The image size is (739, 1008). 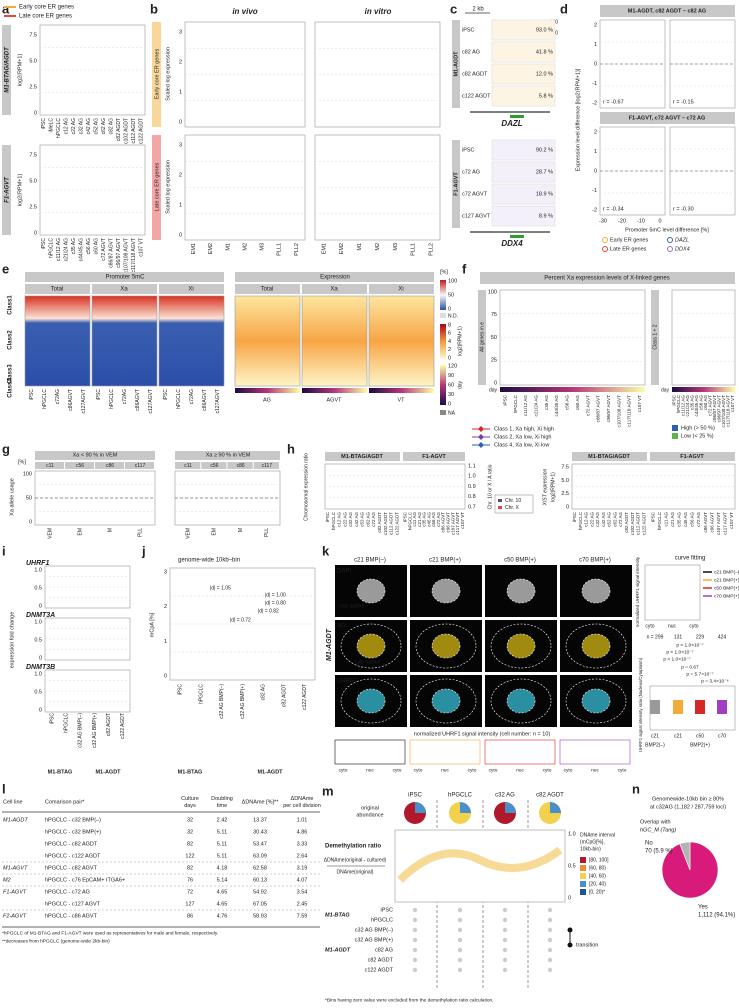 I want to click on label: 2.42, so click(x=222, y=820).